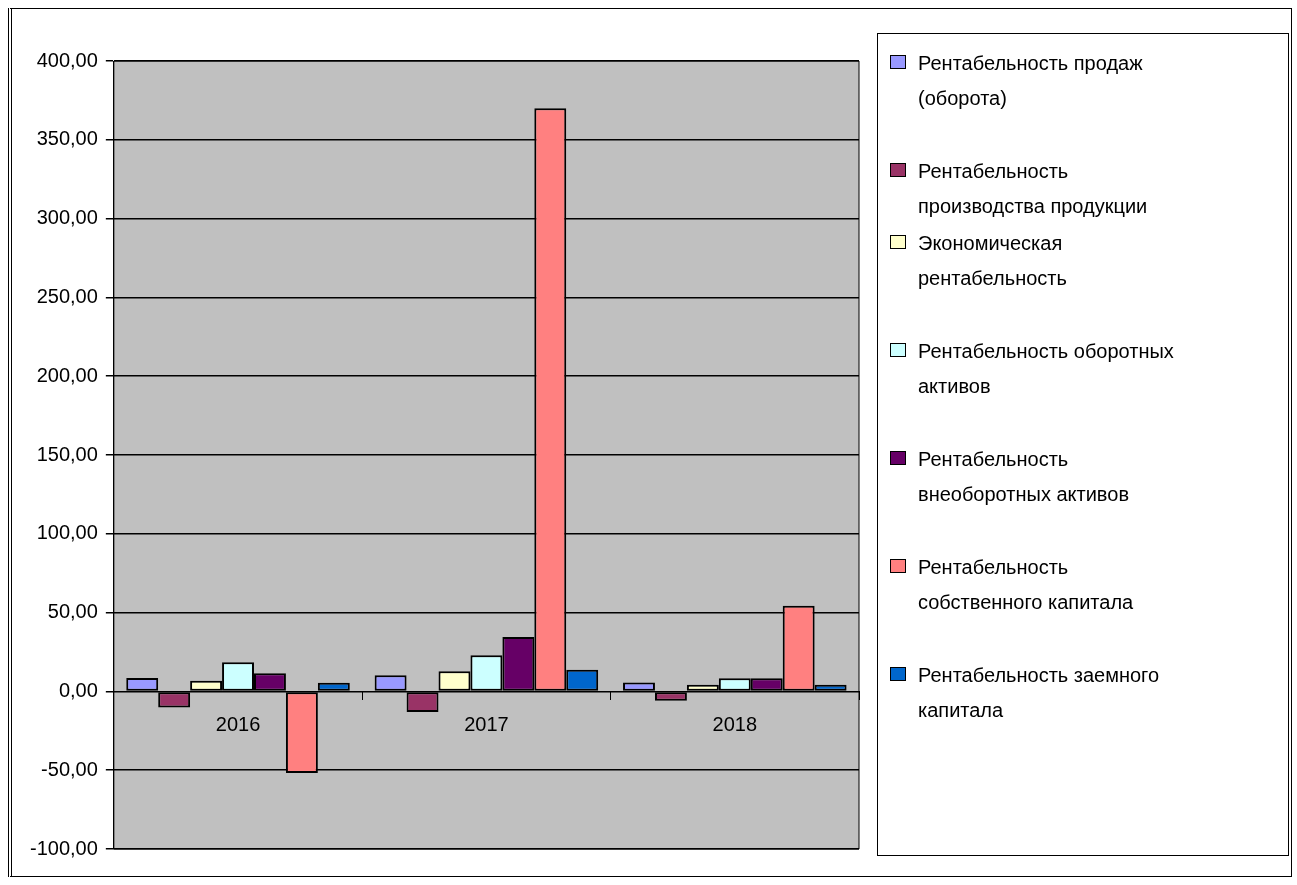 The width and height of the screenshot is (1297, 885). What do you see at coordinates (67, 532) in the screenshot?
I see `y-tick-label: 100,00` at bounding box center [67, 532].